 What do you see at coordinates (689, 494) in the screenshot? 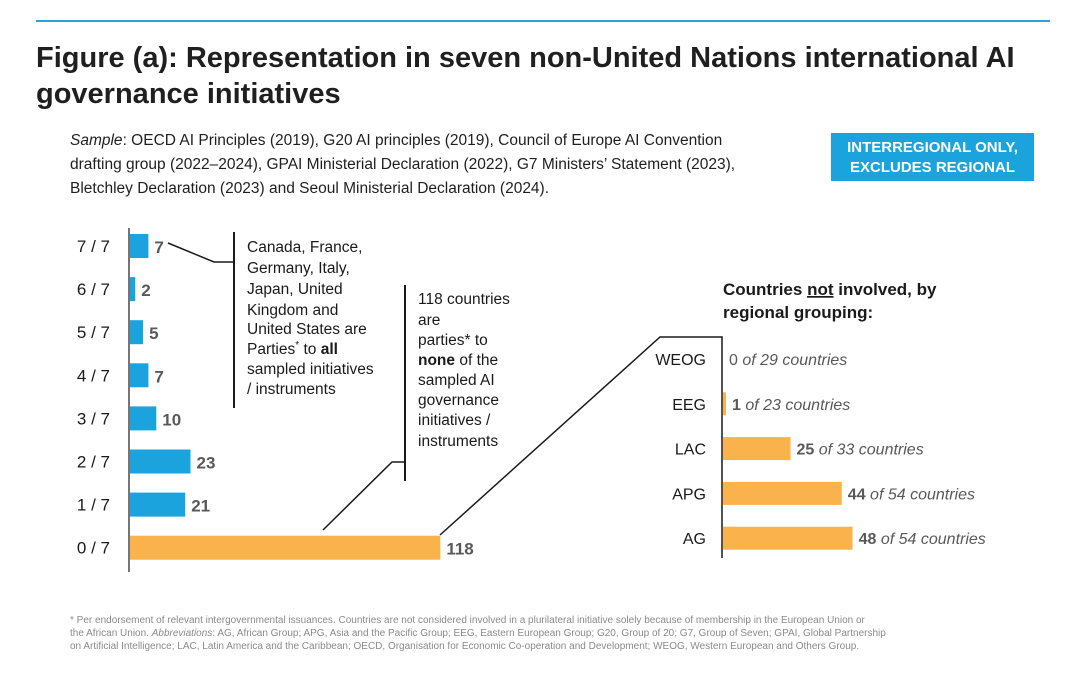
I see `right-category-label: APG` at bounding box center [689, 494].